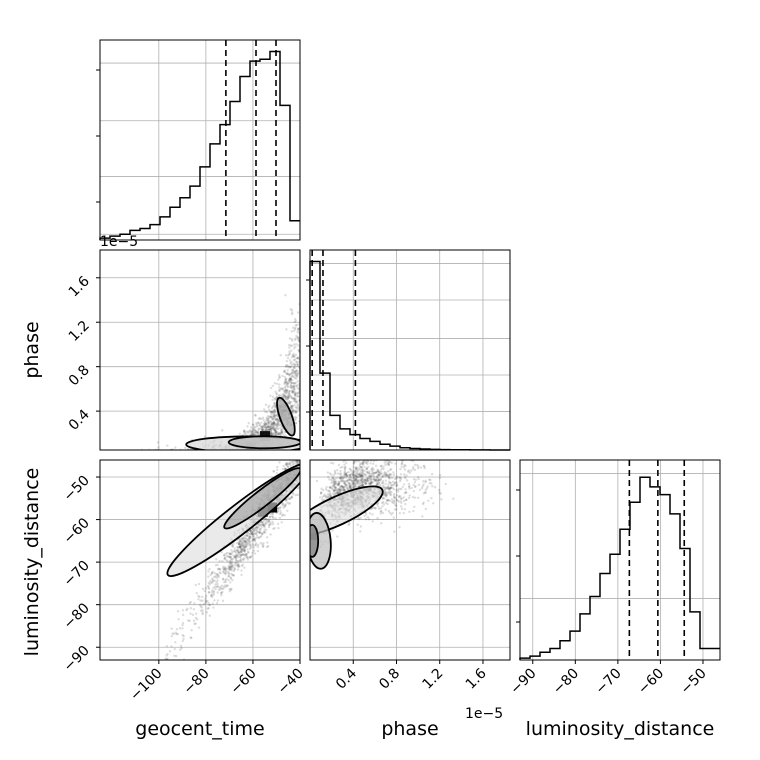 The image size is (760, 760). What do you see at coordinates (197, 682) in the screenshot?
I see `xtick-label-geocent-1: −80` at bounding box center [197, 682].